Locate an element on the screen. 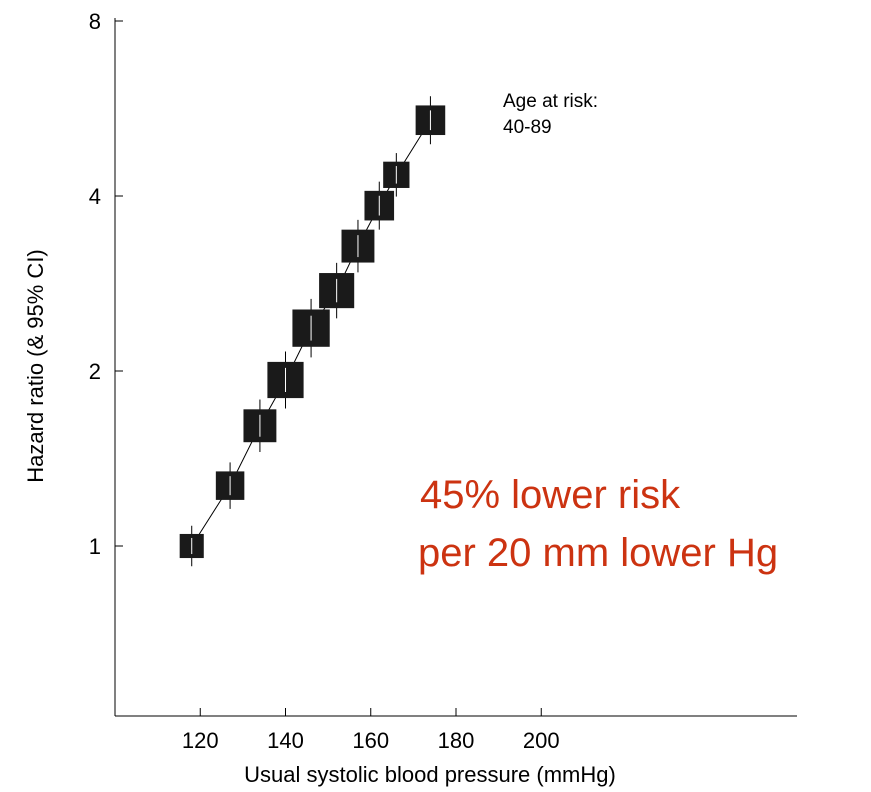 The image size is (871, 792). risk-annotation-line2: per 20 mm lower Hg is located at coordinates (598, 553).